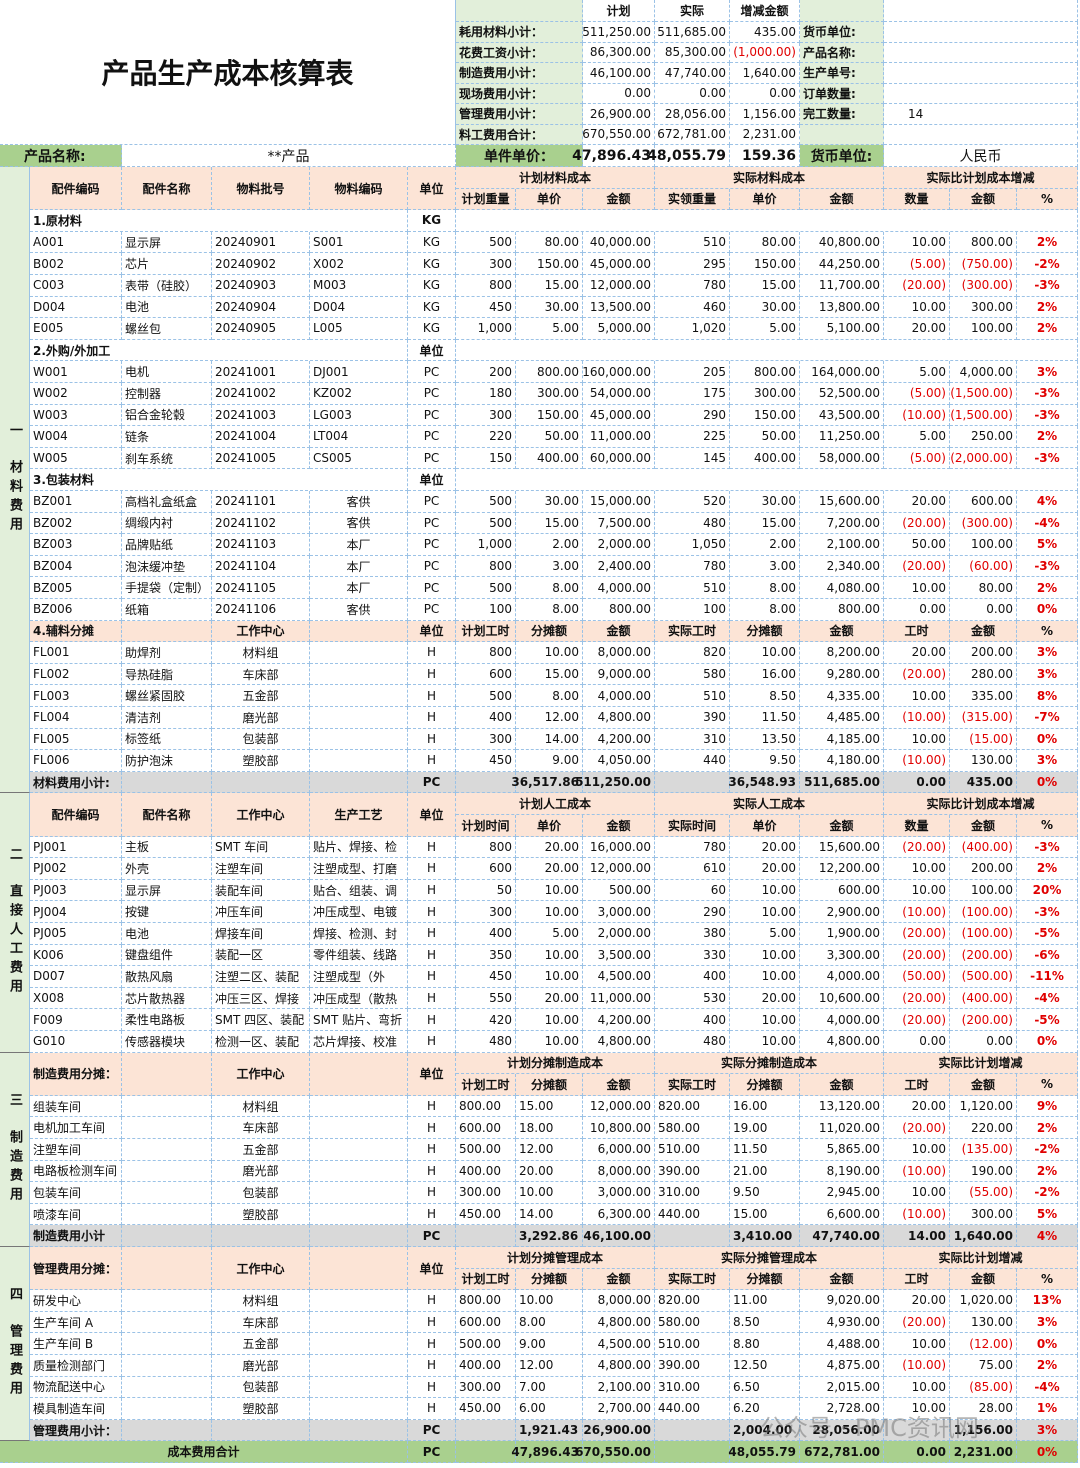  Describe the element at coordinates (692, 1214) in the screenshot. I see `cell: 440.00` at that location.